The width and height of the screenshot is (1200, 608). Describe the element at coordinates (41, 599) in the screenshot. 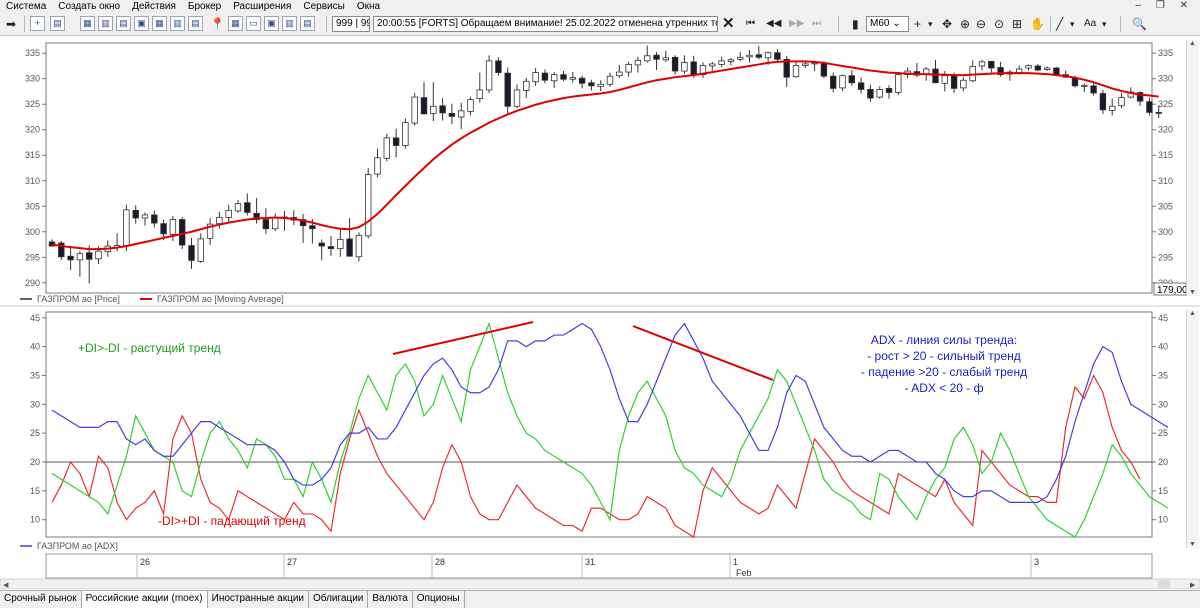

I see `tab-futures: Срочный рынок` at that location.